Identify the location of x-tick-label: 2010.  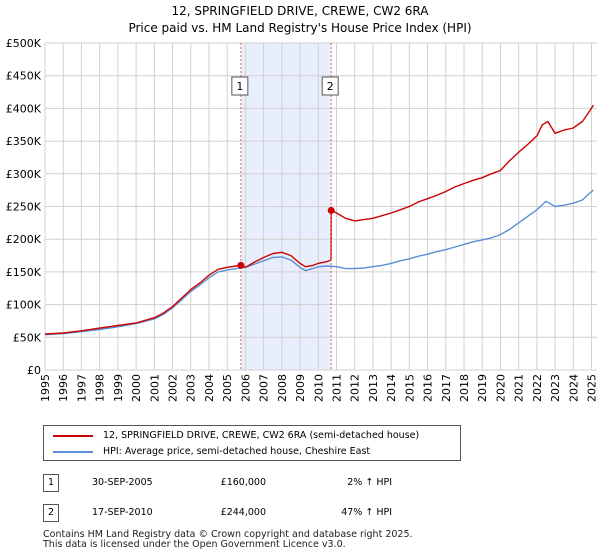
(318, 388).